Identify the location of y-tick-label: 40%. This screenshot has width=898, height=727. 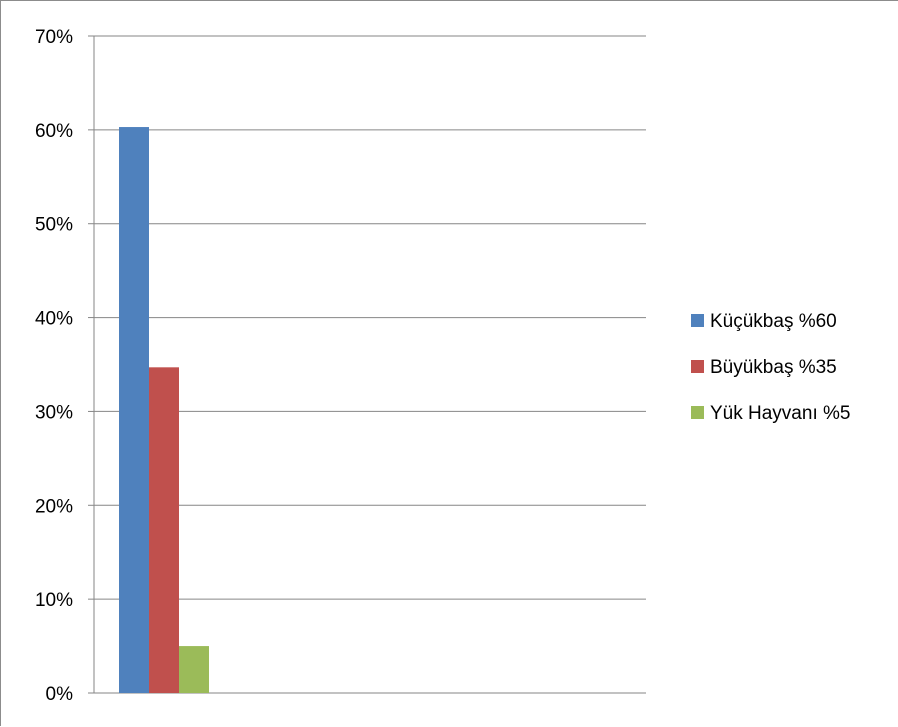
(54, 319).